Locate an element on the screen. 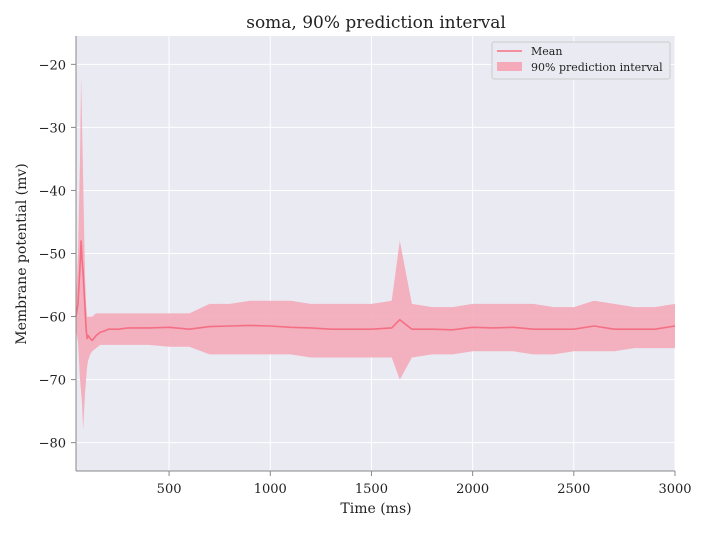  y-tick-label: −70 is located at coordinates (52, 381).